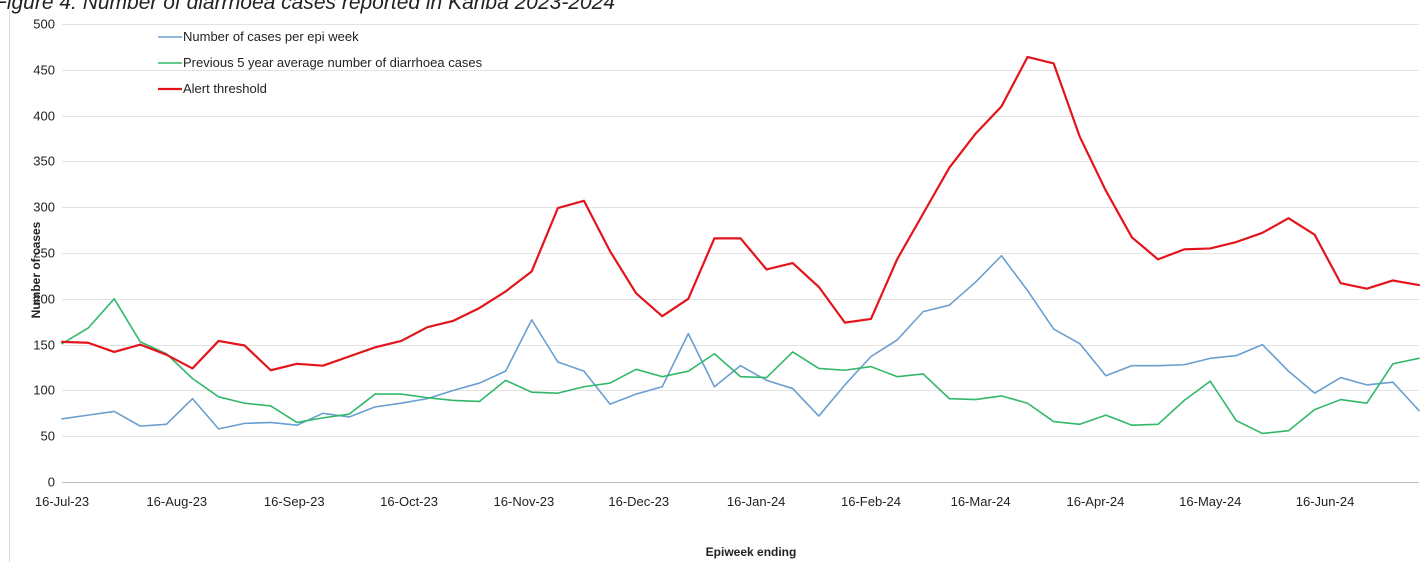  Describe the element at coordinates (176, 501) in the screenshot. I see `x-tick-label: 16-Aug-23` at that location.